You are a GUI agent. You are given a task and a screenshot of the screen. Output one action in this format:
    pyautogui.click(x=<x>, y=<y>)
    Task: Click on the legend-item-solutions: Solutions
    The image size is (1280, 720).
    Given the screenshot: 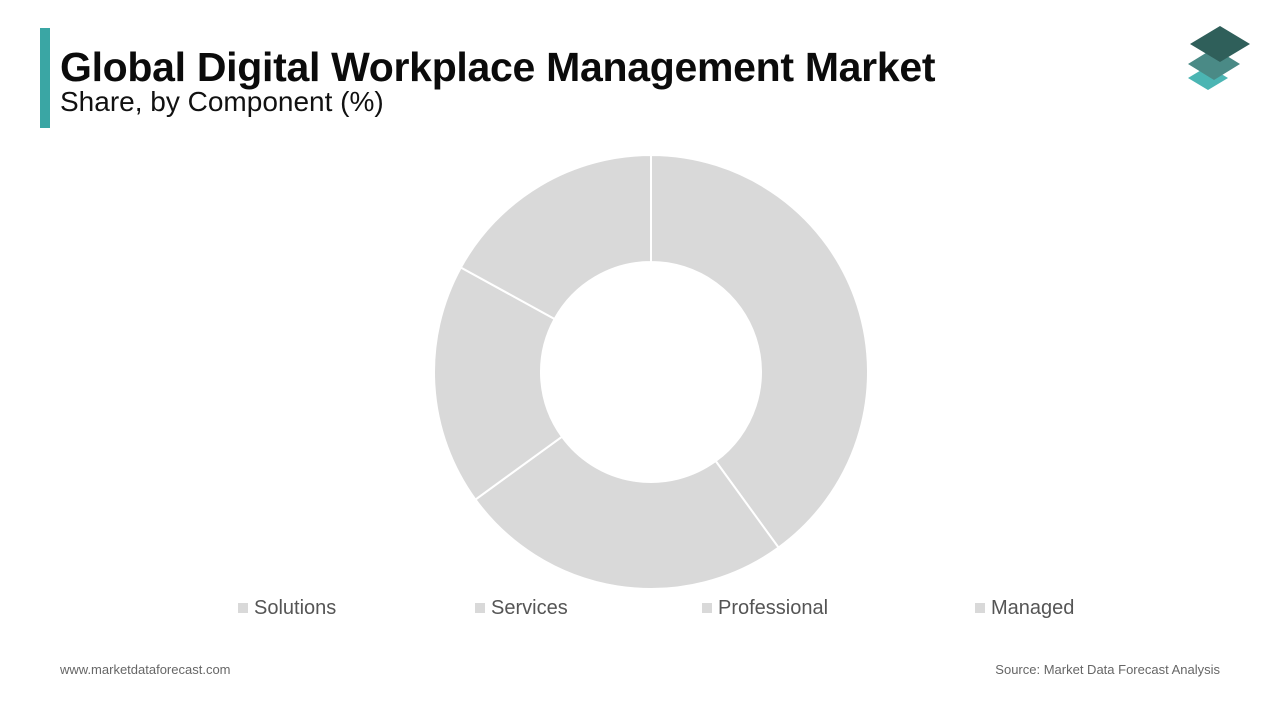 What is the action you would take?
    pyautogui.click(x=287, y=608)
    